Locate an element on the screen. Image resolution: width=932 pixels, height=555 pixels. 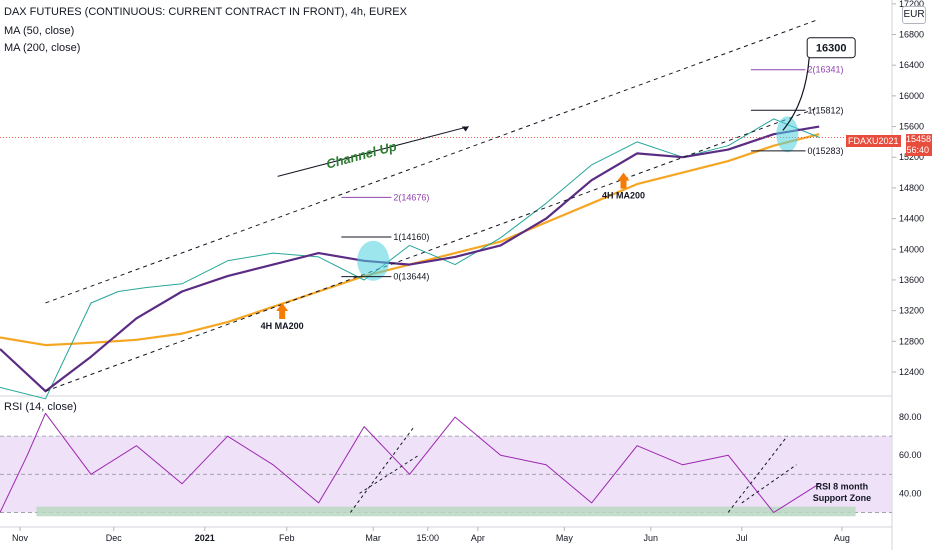
time-tick-label: Nov is located at coordinates (20, 538).